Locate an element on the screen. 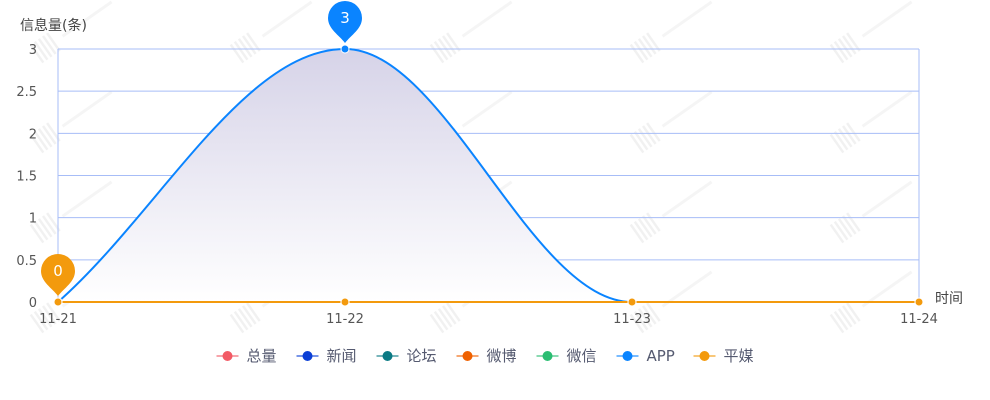  legend-item-微博: 微博 is located at coordinates (486, 356).